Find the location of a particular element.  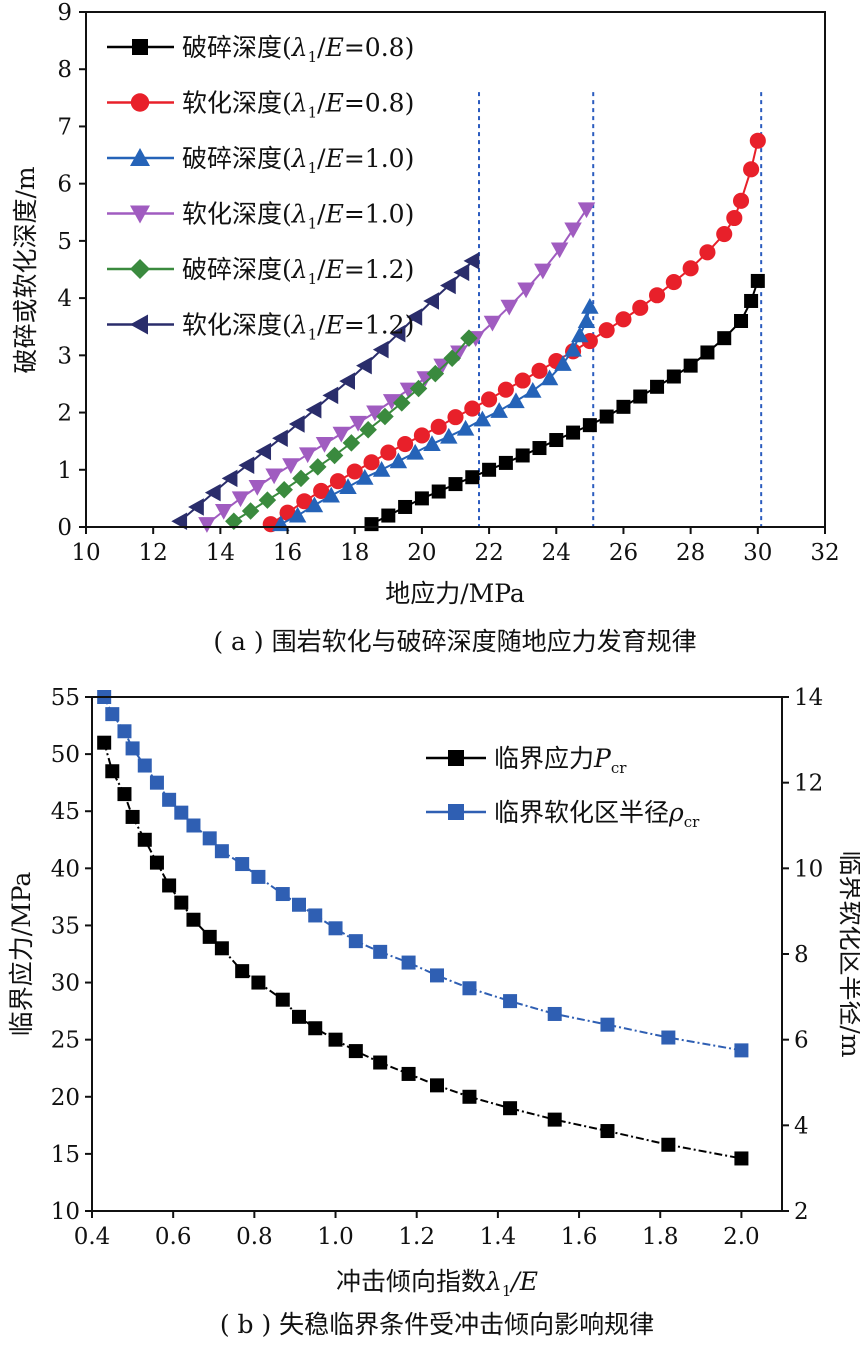

y-tick-label: 3 is located at coordinates (64, 356).